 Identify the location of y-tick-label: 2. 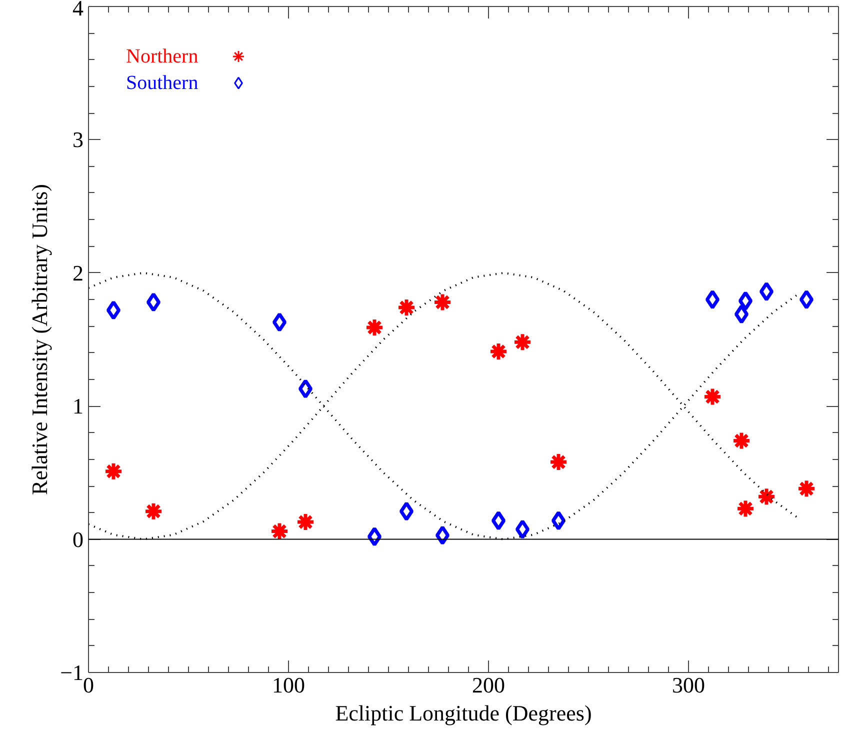
(78, 273).